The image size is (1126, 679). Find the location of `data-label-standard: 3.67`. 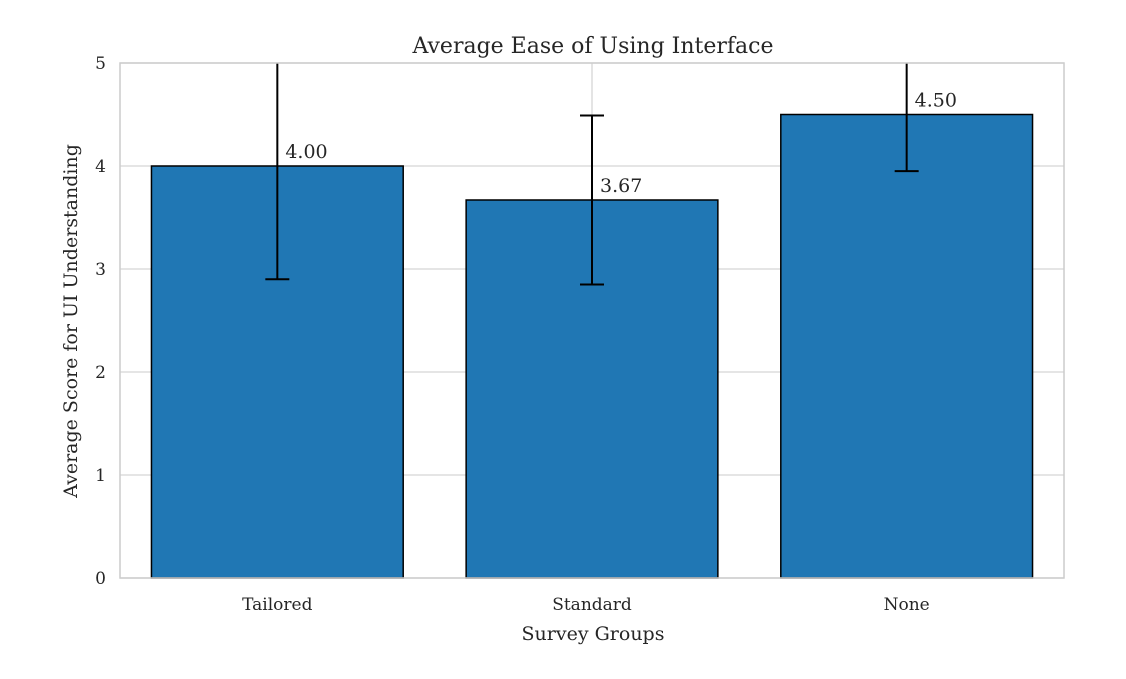

data-label-standard: 3.67 is located at coordinates (621, 186).